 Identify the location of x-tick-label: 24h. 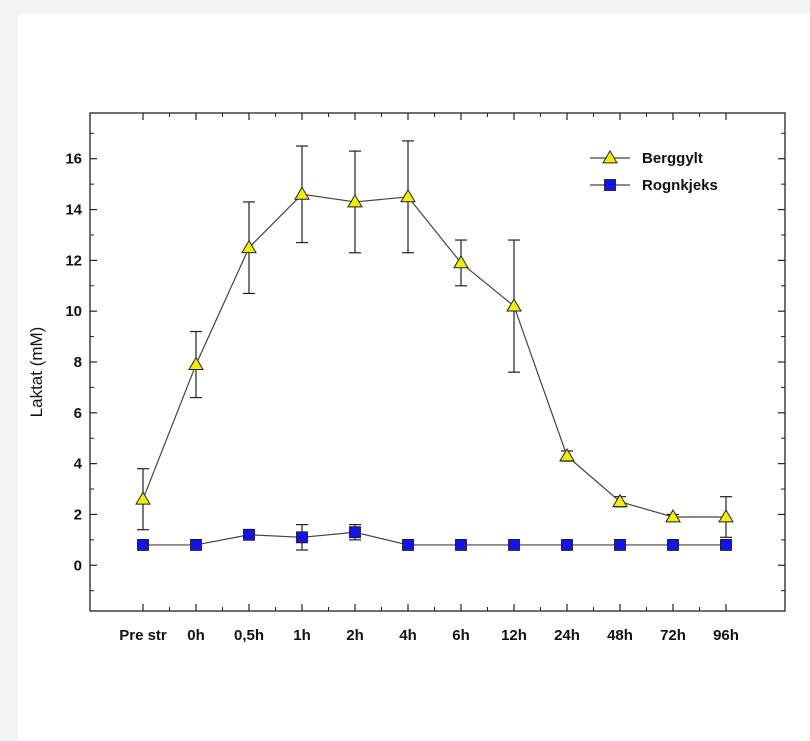
(567, 635).